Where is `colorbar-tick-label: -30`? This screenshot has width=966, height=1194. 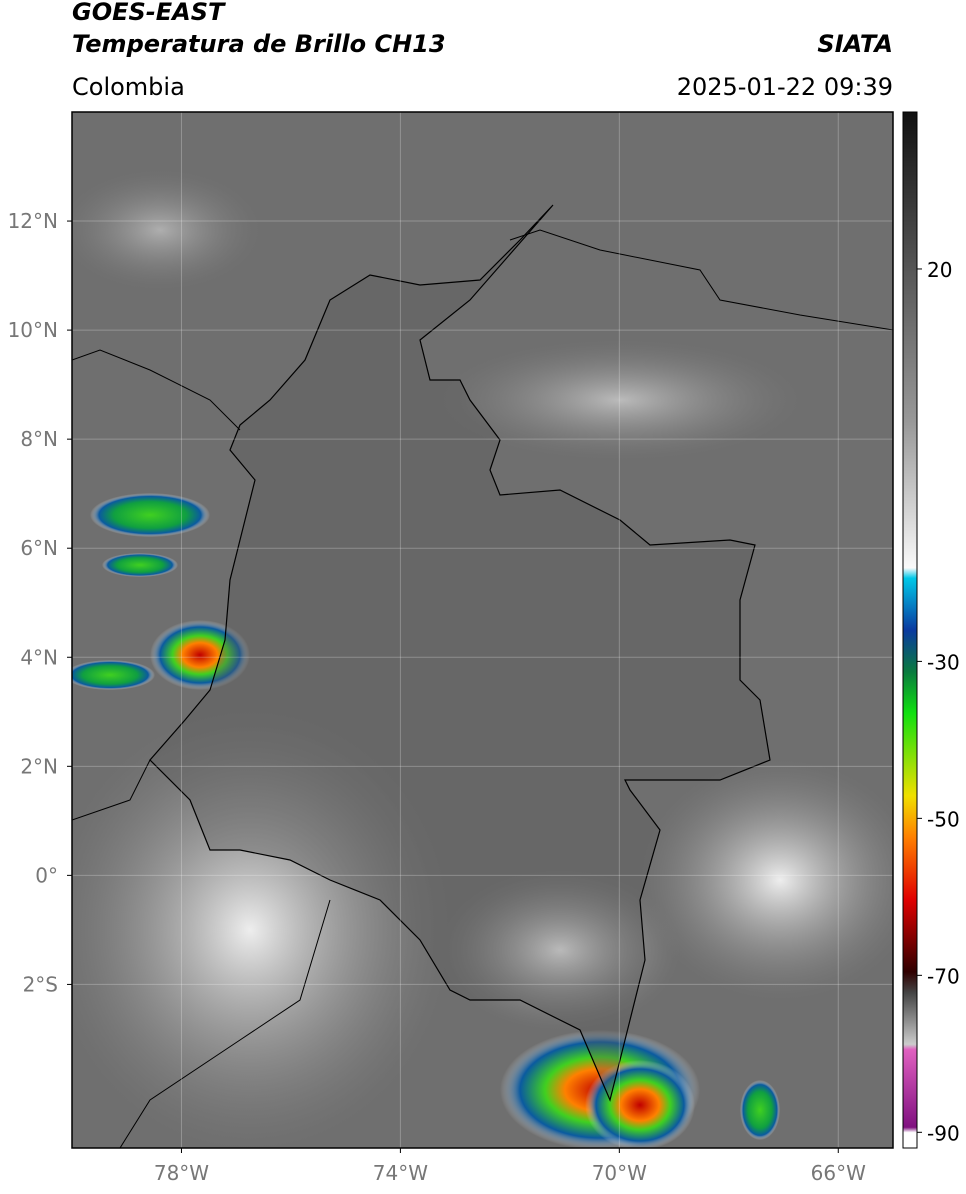 colorbar-tick-label: -30 is located at coordinates (943, 662).